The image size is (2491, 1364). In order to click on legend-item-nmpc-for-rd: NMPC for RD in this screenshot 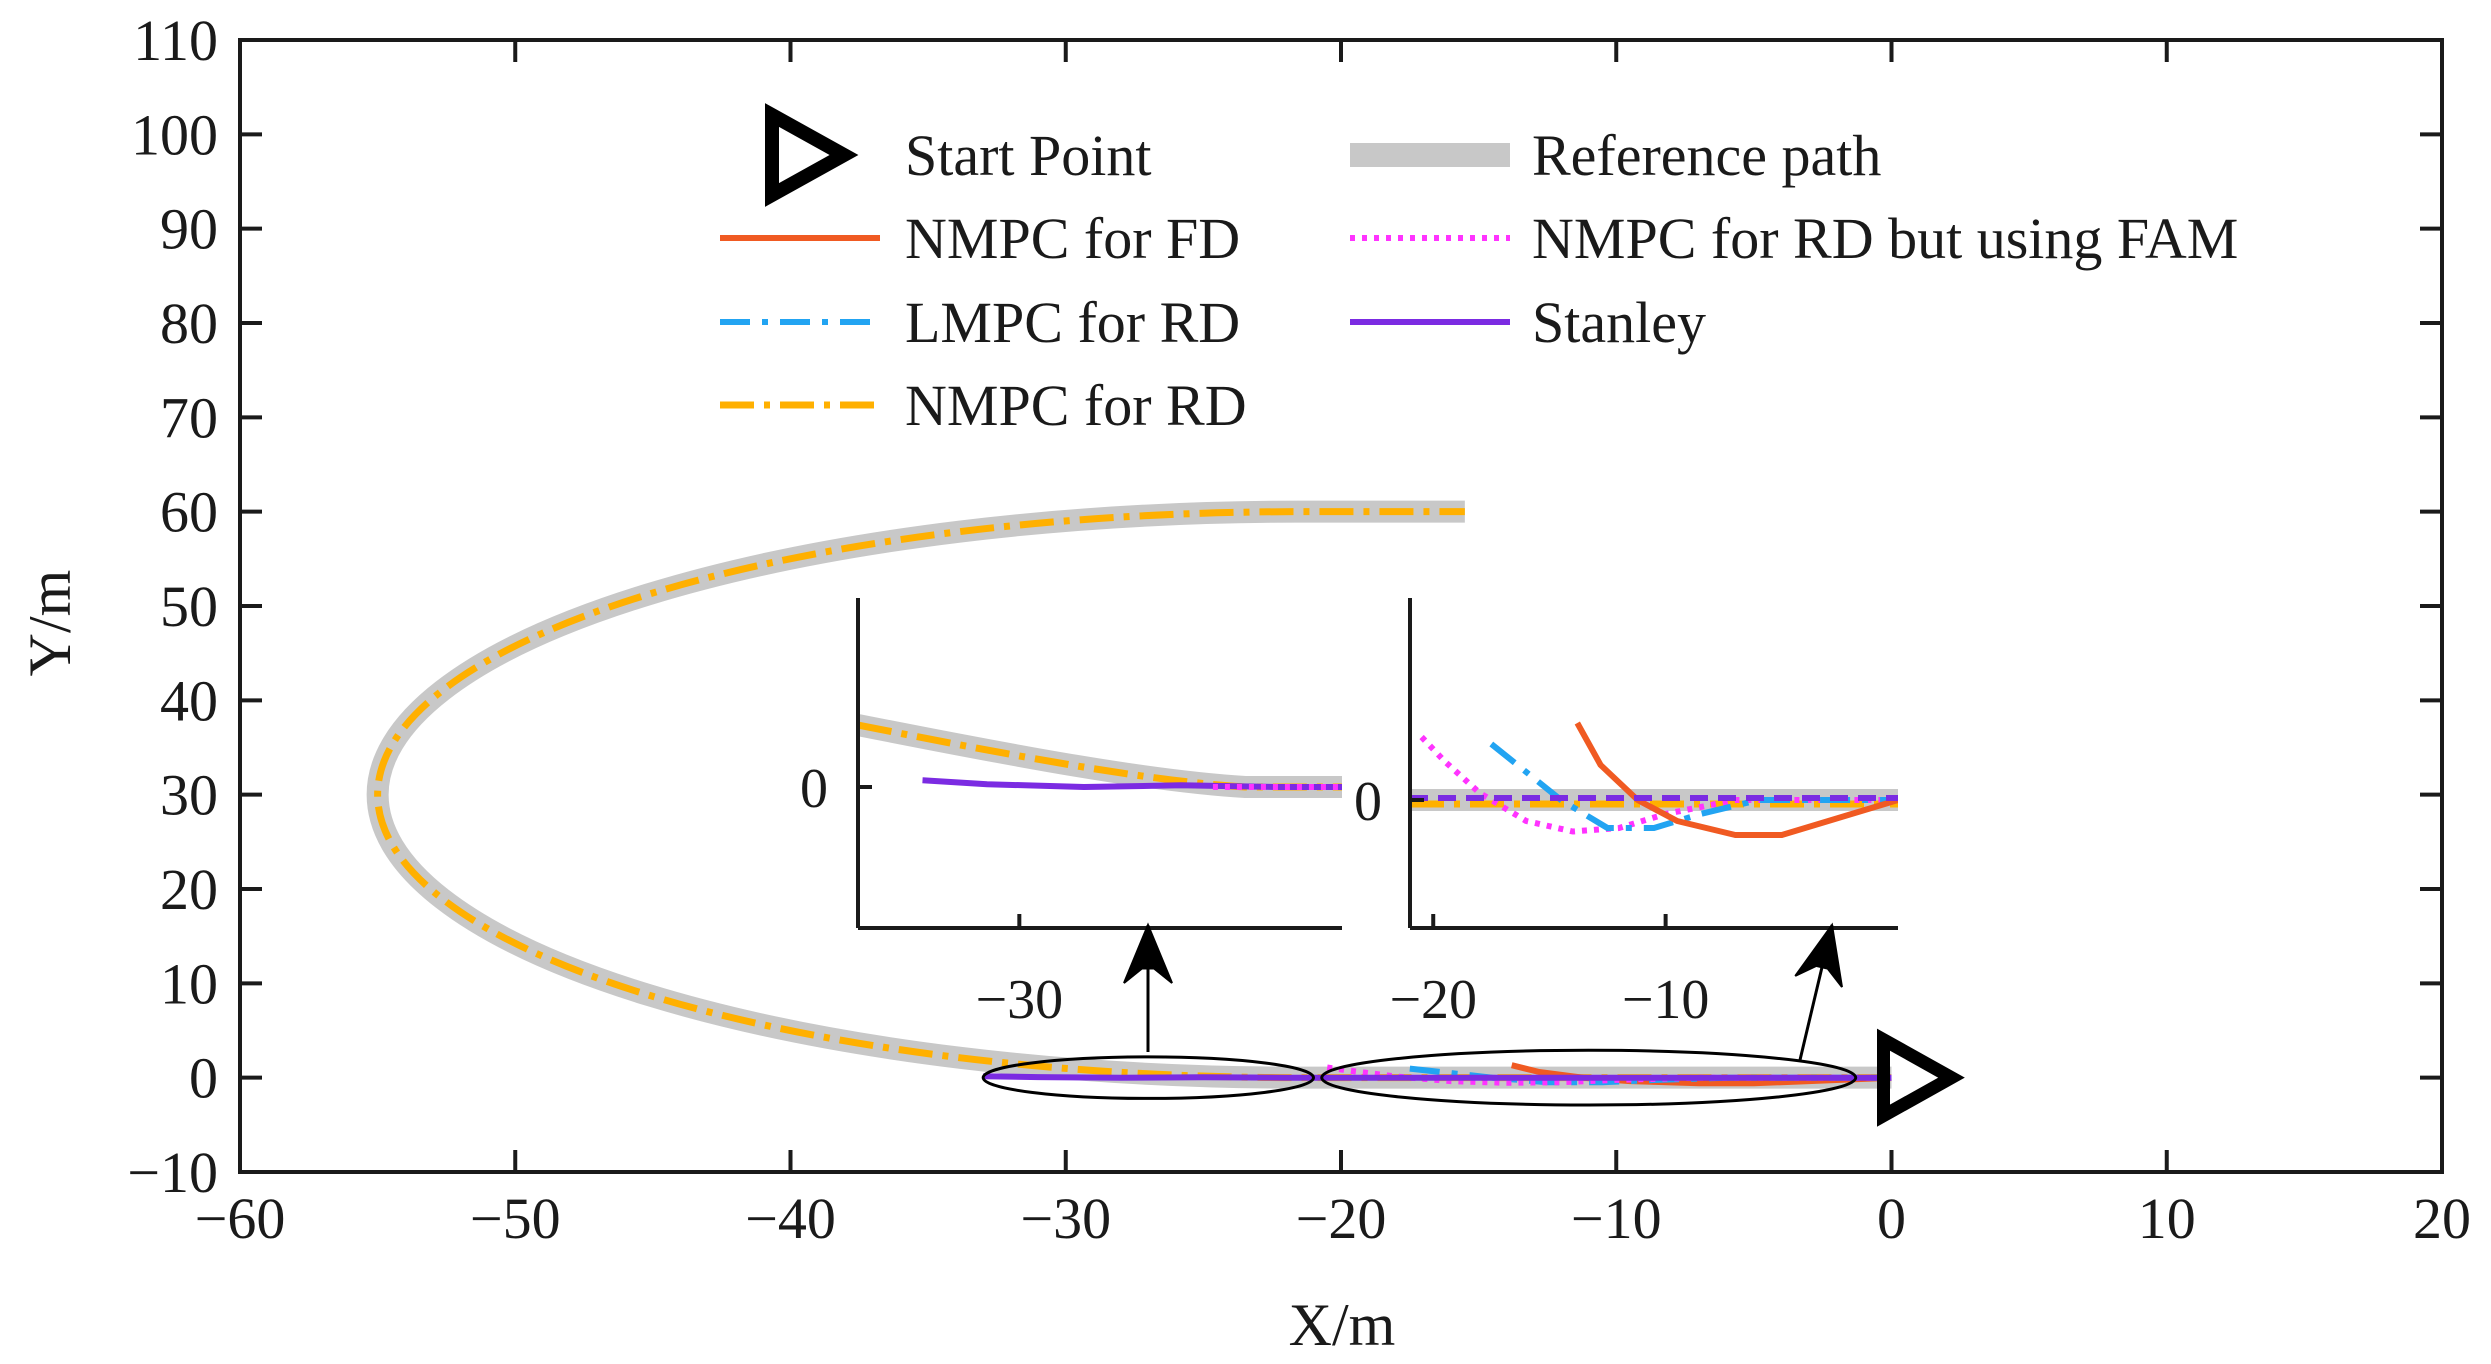, I will do `click(983, 405)`.